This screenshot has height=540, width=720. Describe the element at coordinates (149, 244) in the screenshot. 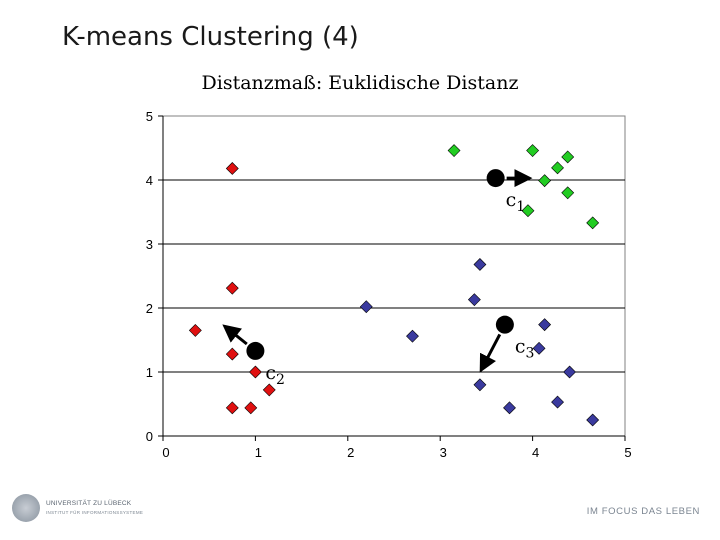

I see `y-tick-label: 3` at that location.